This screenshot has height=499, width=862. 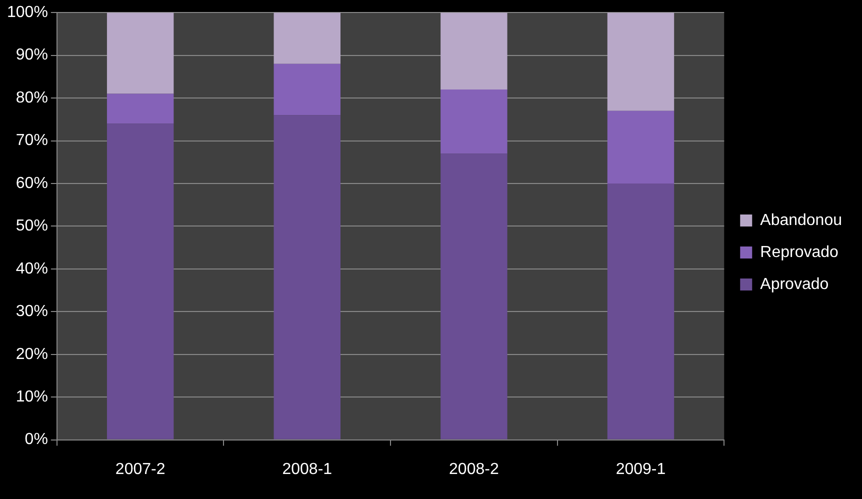 What do you see at coordinates (794, 284) in the screenshot?
I see `legend-label: Aprovado` at bounding box center [794, 284].